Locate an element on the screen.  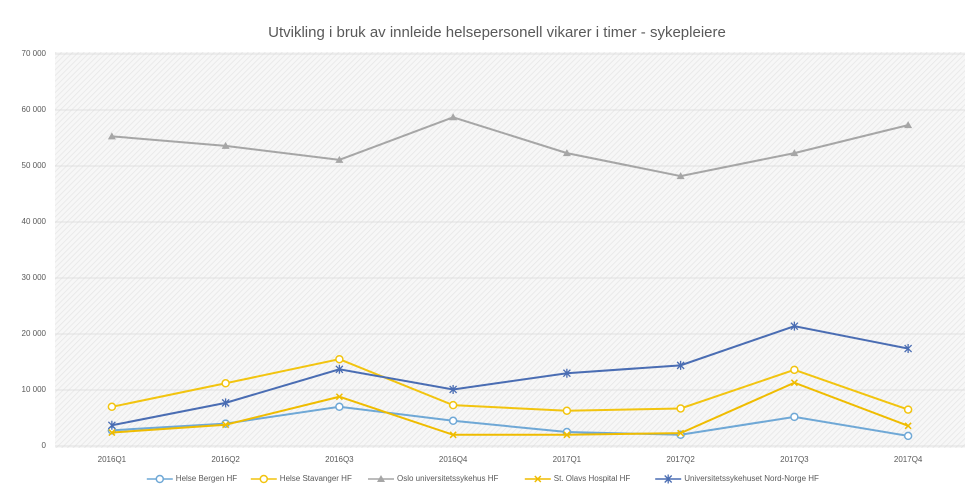
y-tick-label: 60 000 is located at coordinates (34, 109).